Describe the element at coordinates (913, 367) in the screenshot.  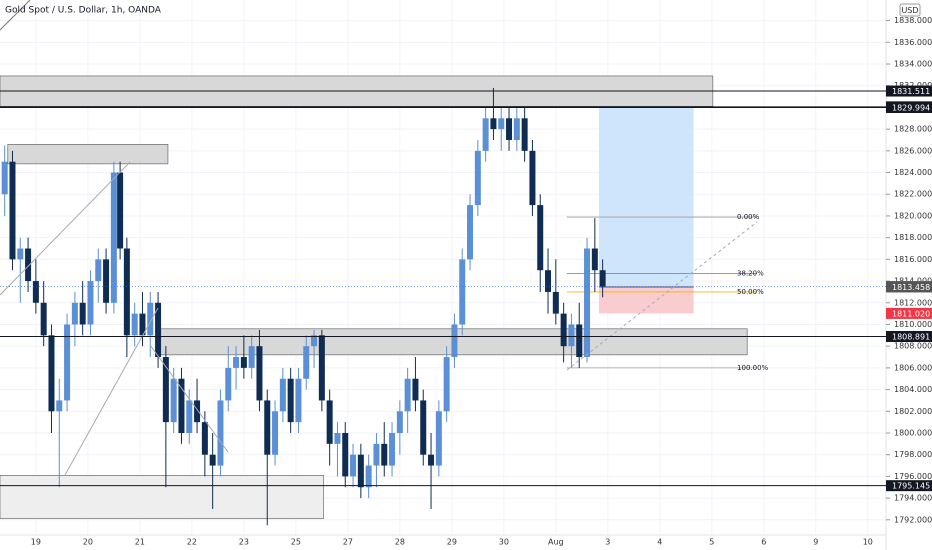
I see `y-tick-label: 1806.000` at that location.